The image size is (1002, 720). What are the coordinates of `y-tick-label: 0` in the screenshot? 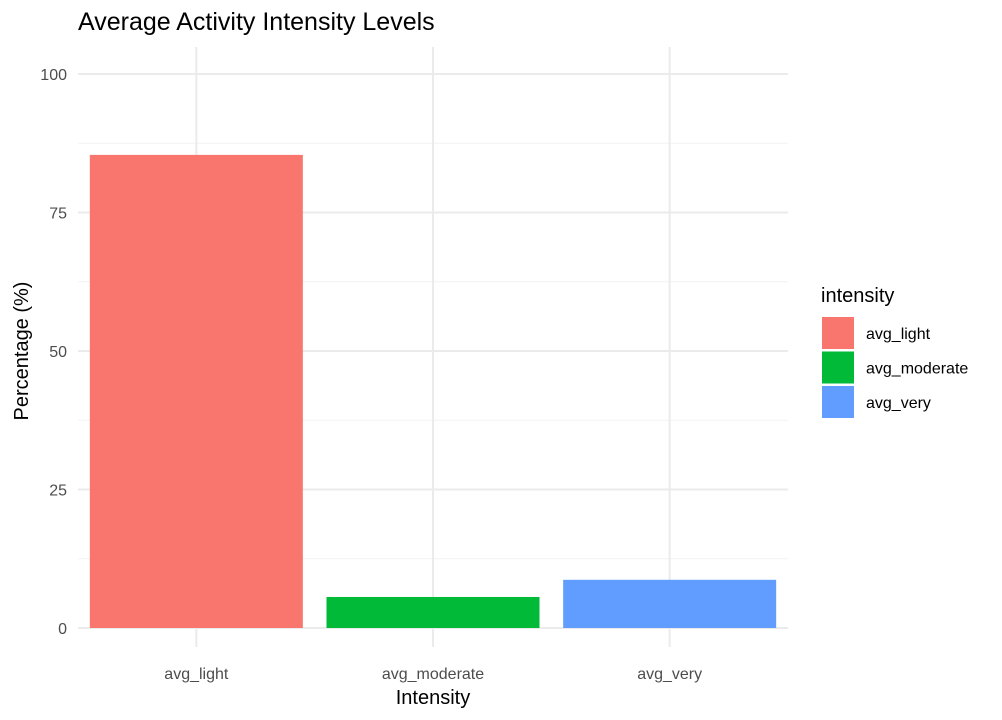 It's located at (62, 629).